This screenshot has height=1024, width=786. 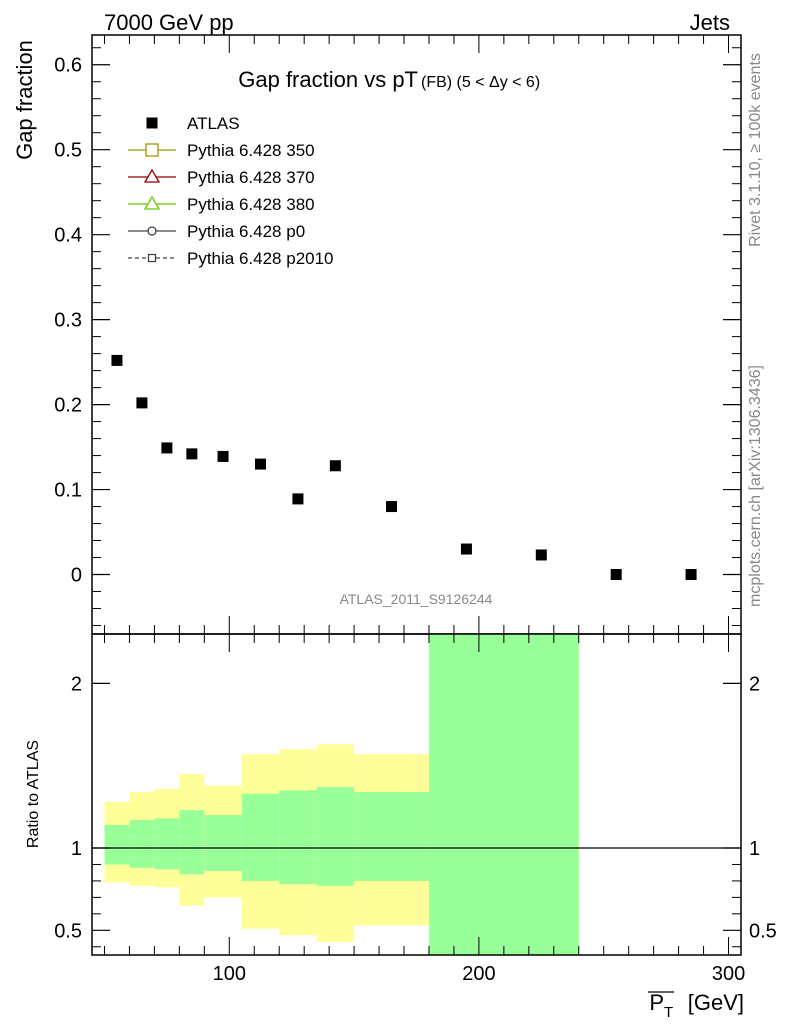 I want to click on x-tick-label: 200, so click(x=478, y=974).